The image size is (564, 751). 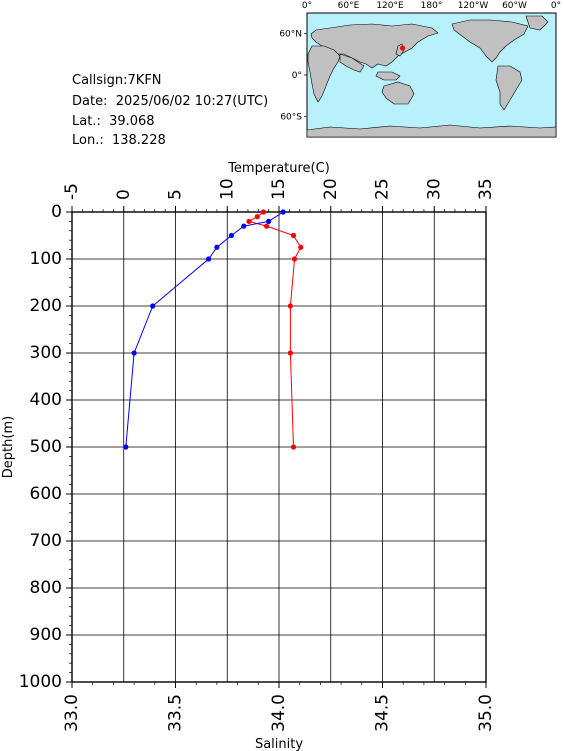 I want to click on depth-tick-label: 700, so click(x=46, y=541).